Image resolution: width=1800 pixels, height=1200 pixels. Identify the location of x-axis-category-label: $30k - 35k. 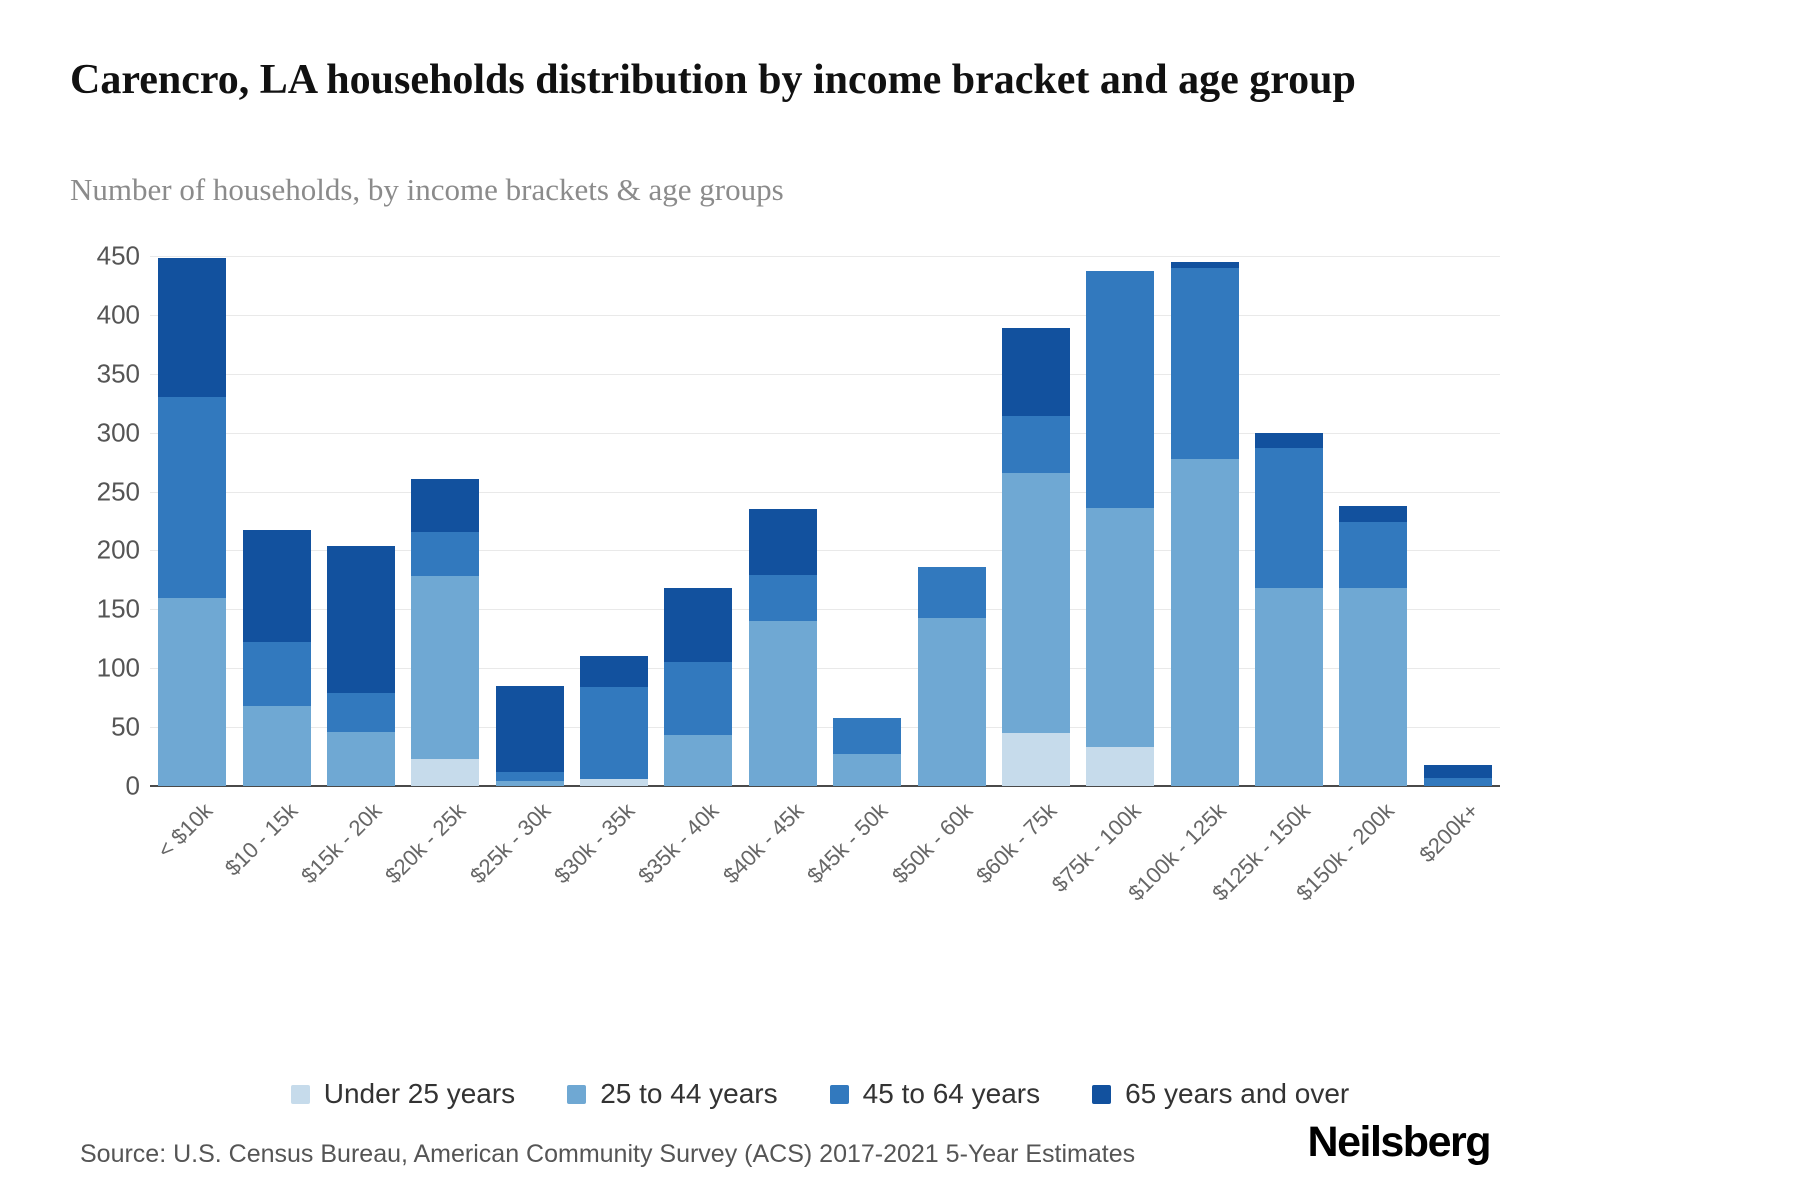
(594, 843).